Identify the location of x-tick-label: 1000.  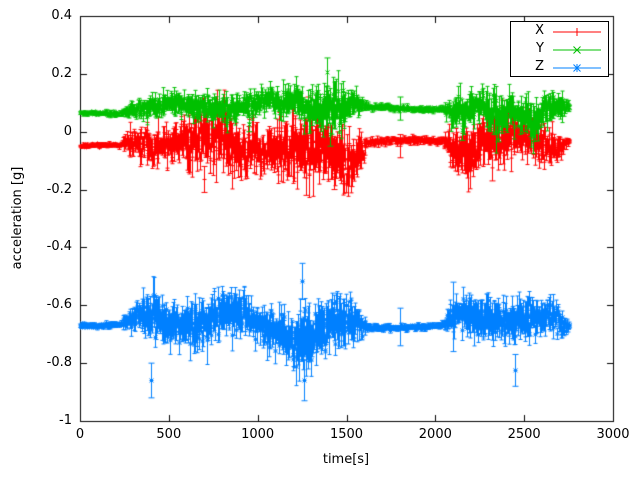
(258, 434).